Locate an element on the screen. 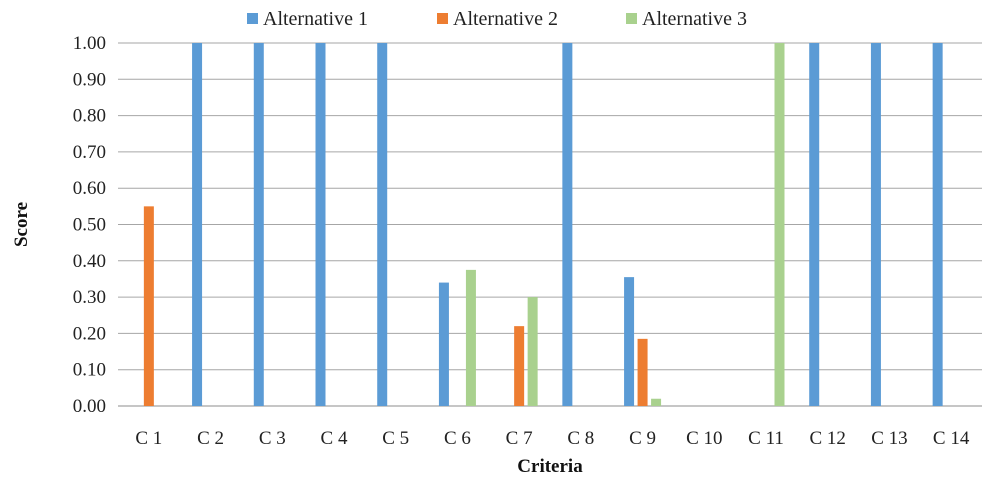  y-tick-label: 0.90 is located at coordinates (89, 79).